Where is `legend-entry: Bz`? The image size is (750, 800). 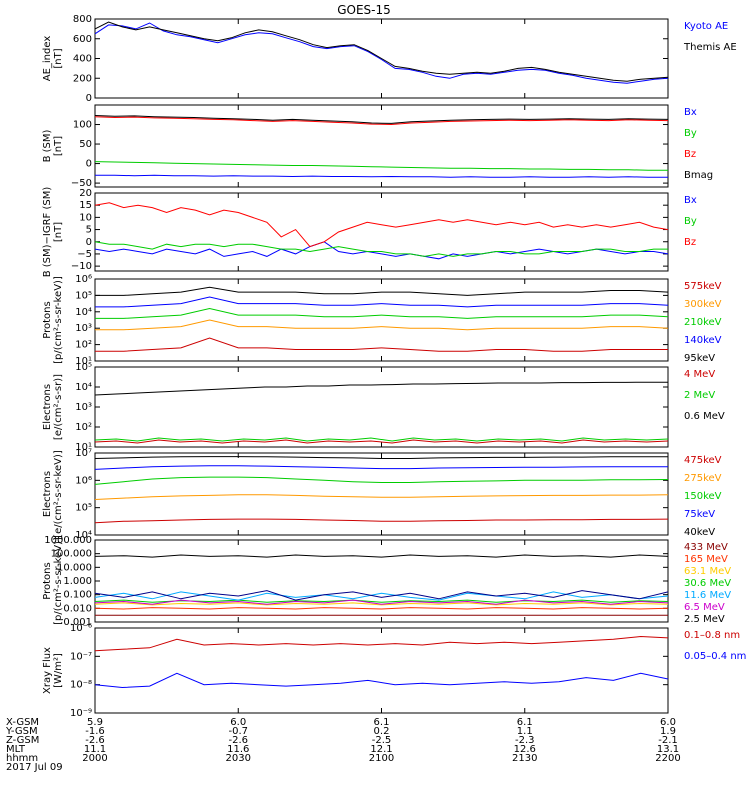
legend-entry: Bz is located at coordinates (690, 154).